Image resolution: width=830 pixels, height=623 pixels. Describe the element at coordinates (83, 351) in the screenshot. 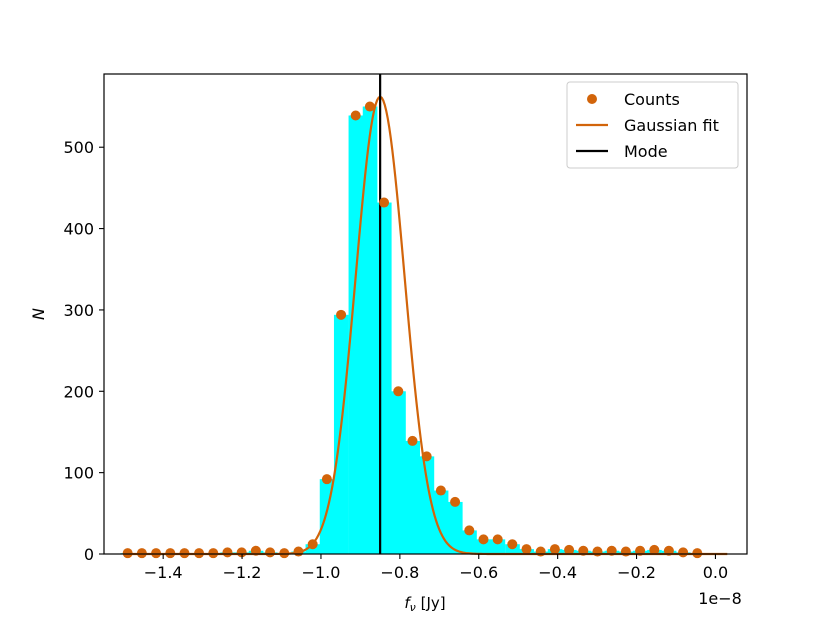

I see `y-axis-ticks: 0 100 200 300 400 500` at that location.